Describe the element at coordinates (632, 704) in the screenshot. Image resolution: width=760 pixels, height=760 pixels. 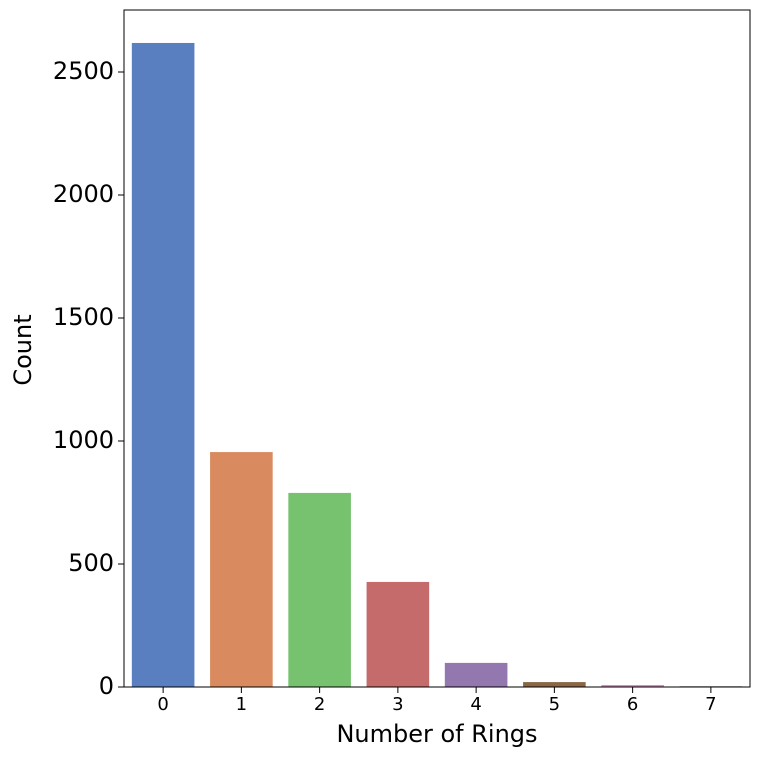
I see `x-tick-label: 6` at that location.